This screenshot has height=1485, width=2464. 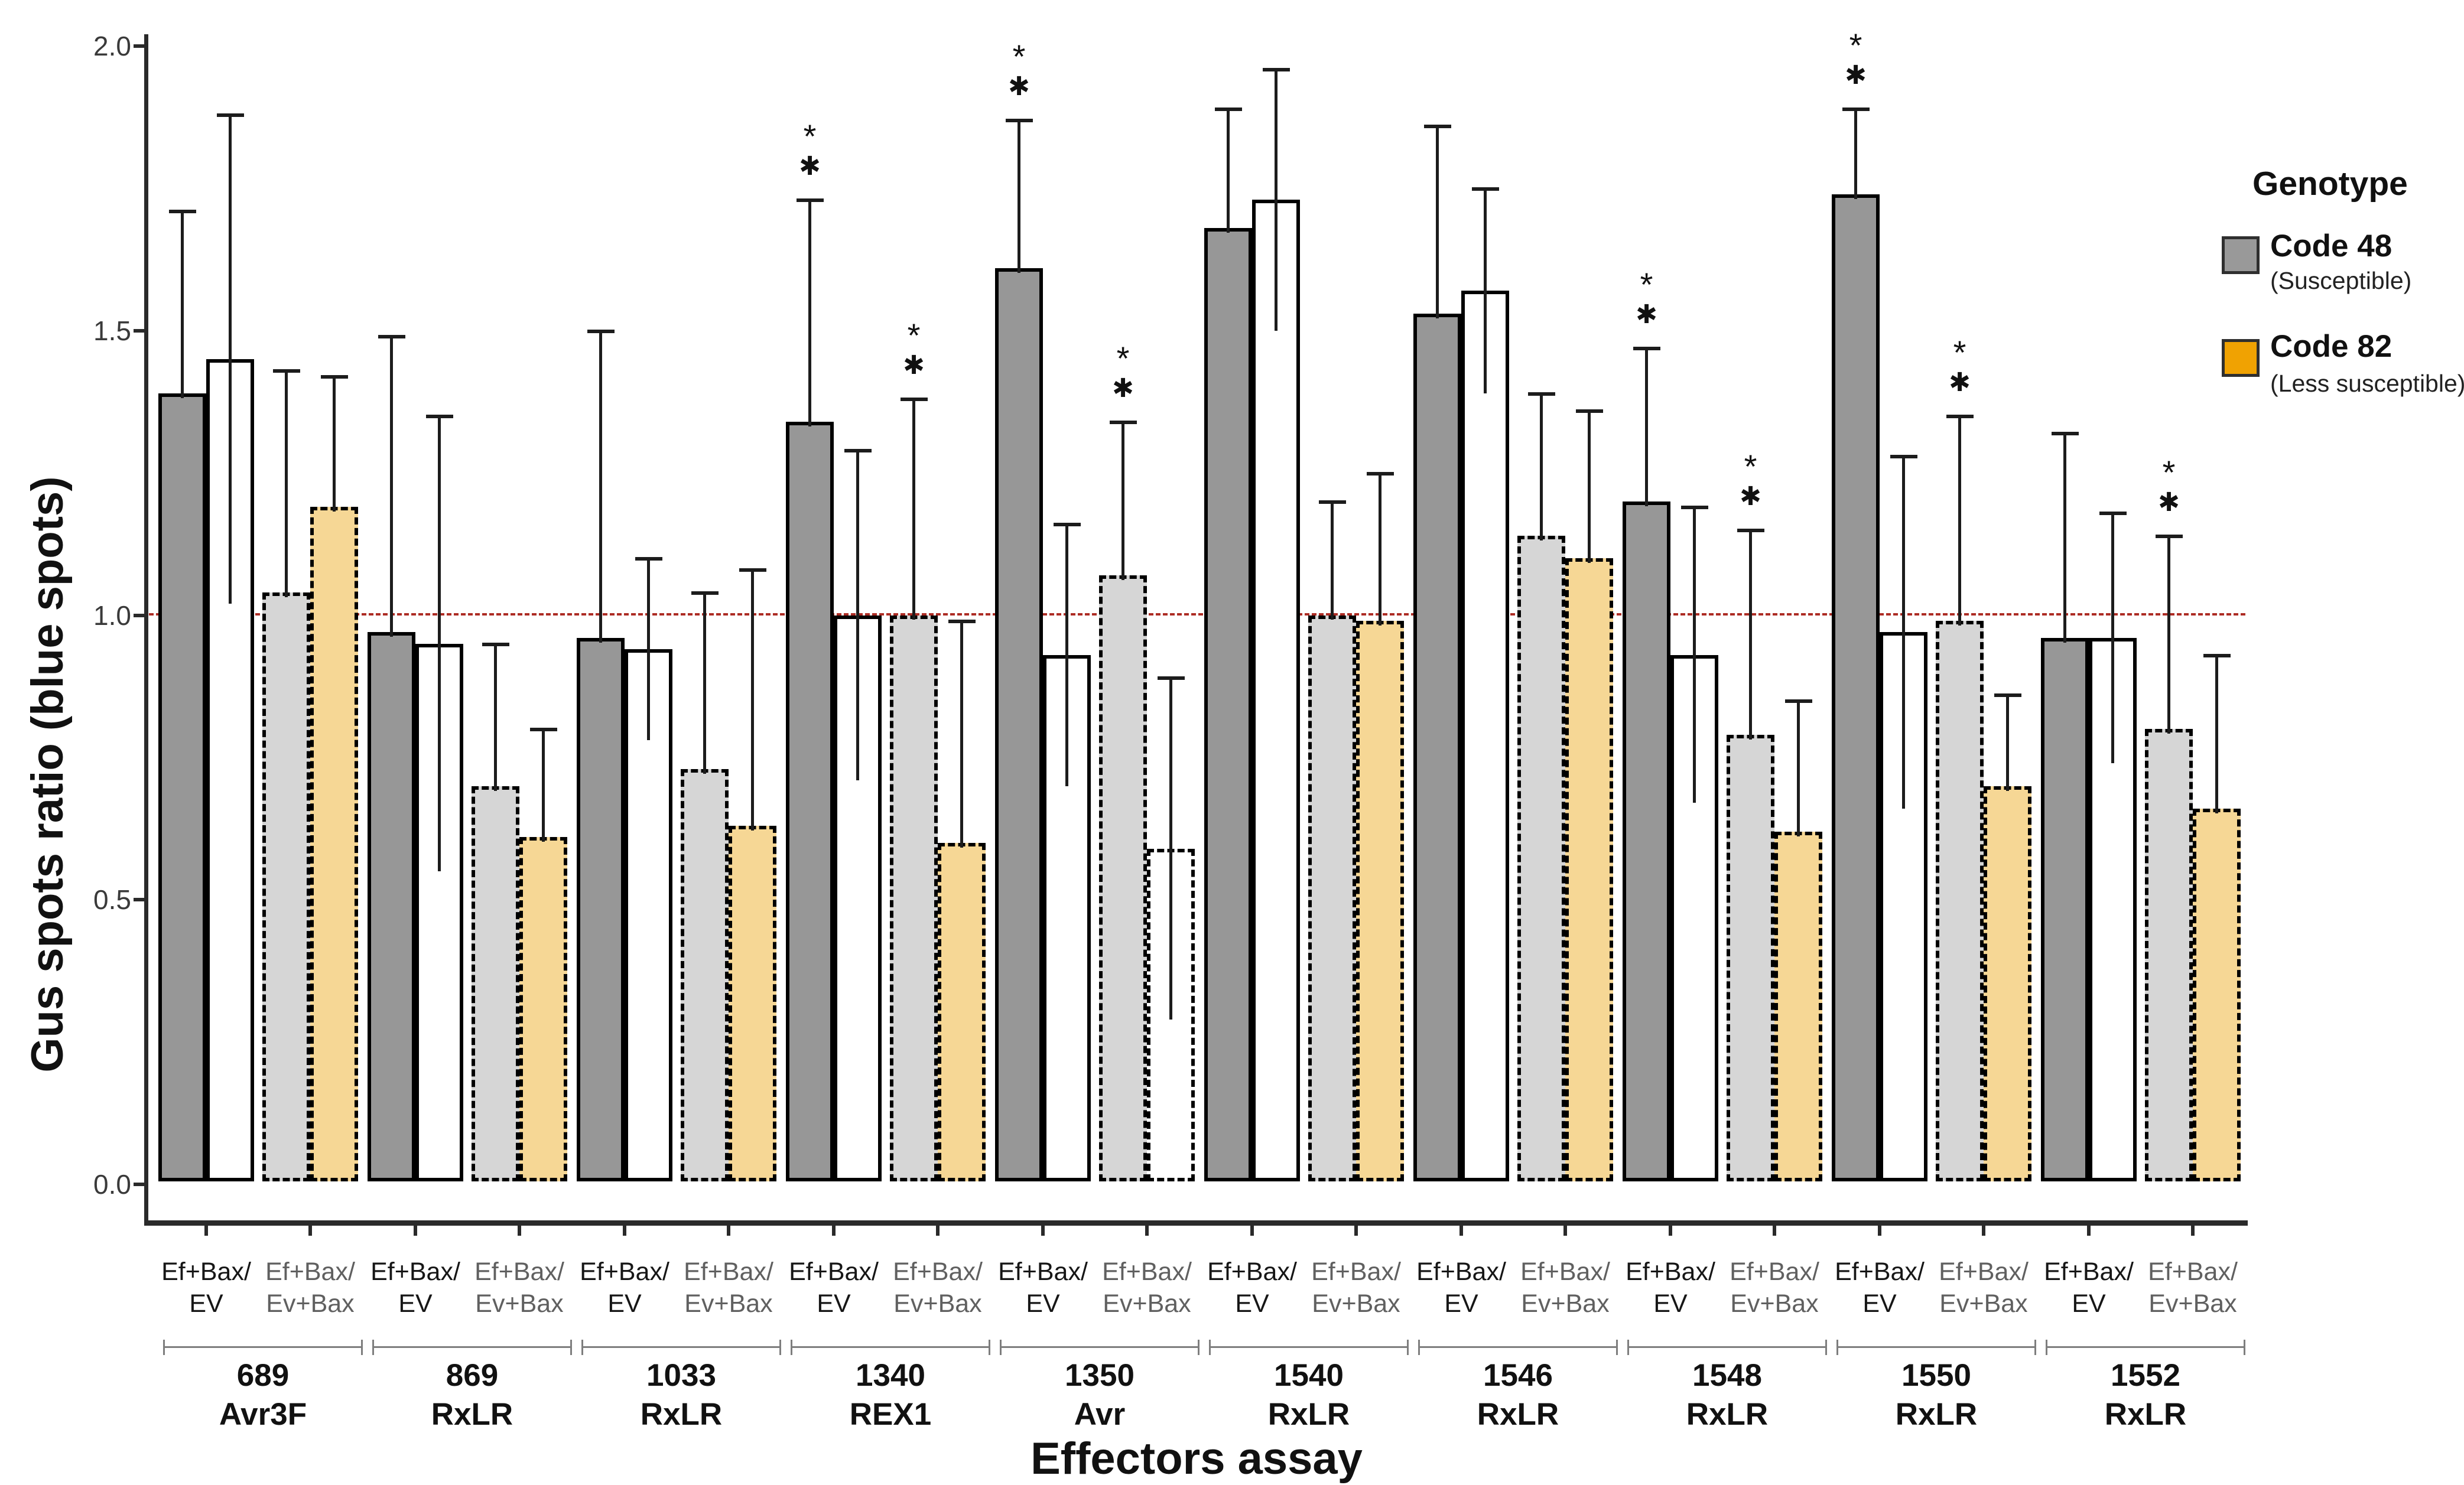 What do you see at coordinates (112, 1184) in the screenshot?
I see `y-tick-label: 0.0` at bounding box center [112, 1184].